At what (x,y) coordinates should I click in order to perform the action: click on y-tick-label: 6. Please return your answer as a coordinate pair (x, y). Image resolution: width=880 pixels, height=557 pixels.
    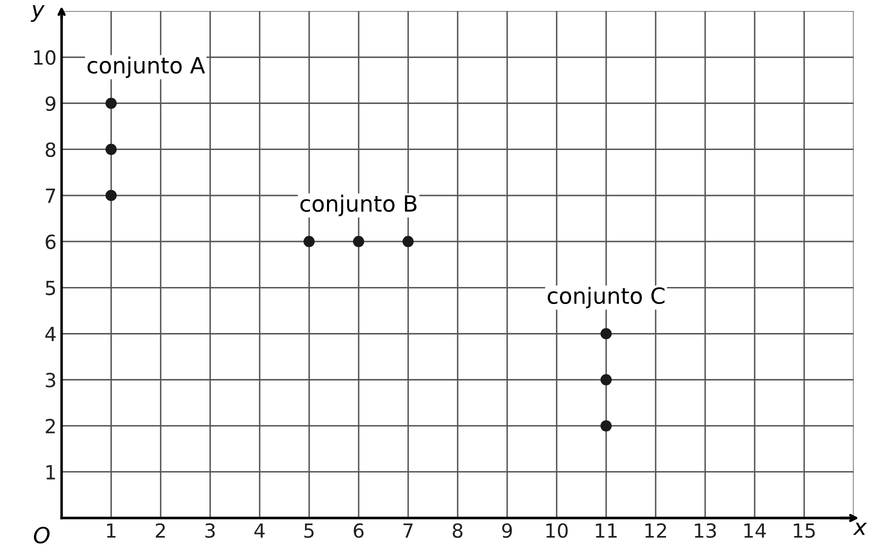
    Looking at the image, I should click on (51, 242).